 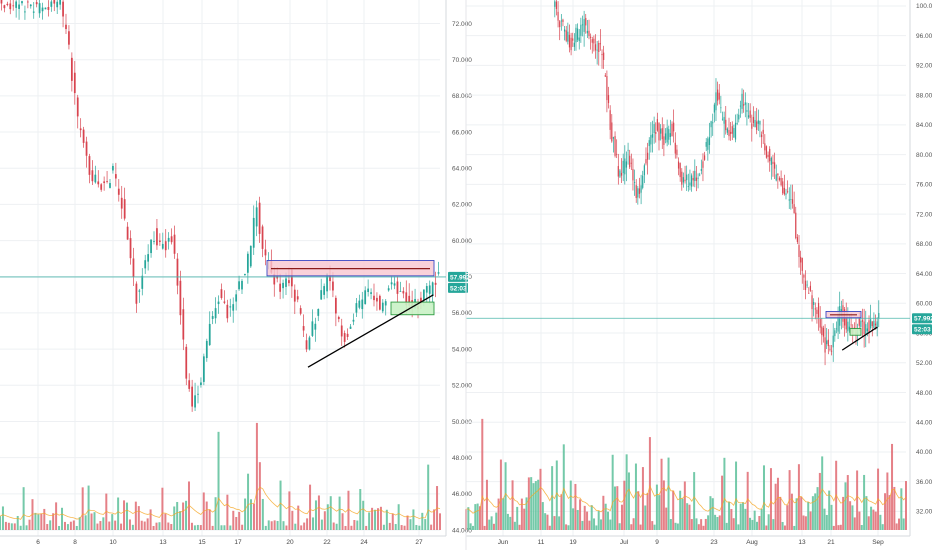 What do you see at coordinates (370, 331) in the screenshot?
I see `ascending-trend-line` at bounding box center [370, 331].